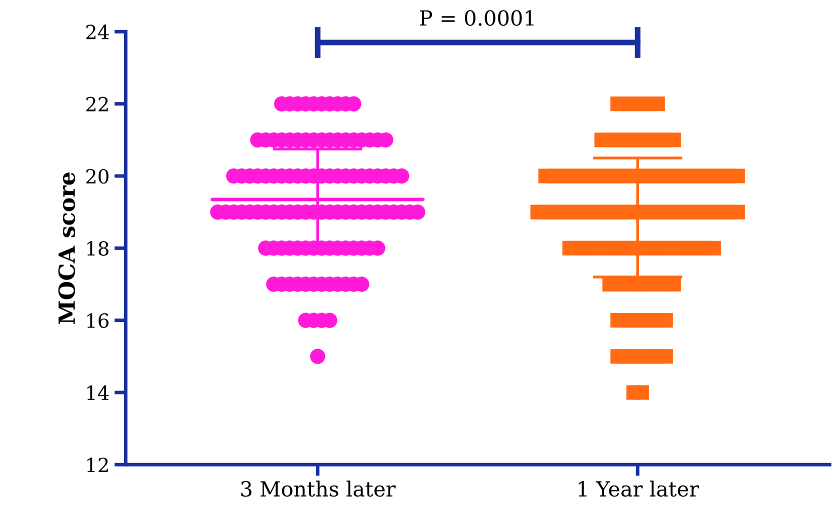  I want to click on y-axis-title: MOCA score, so click(67, 248).